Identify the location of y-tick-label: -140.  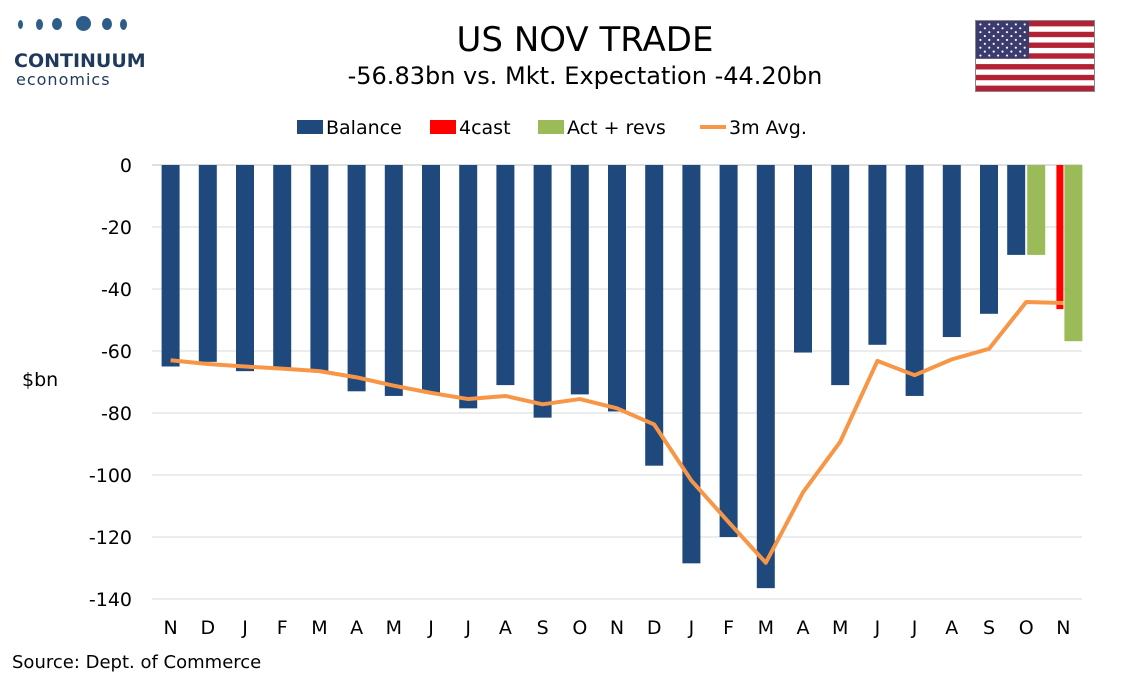
(110, 600).